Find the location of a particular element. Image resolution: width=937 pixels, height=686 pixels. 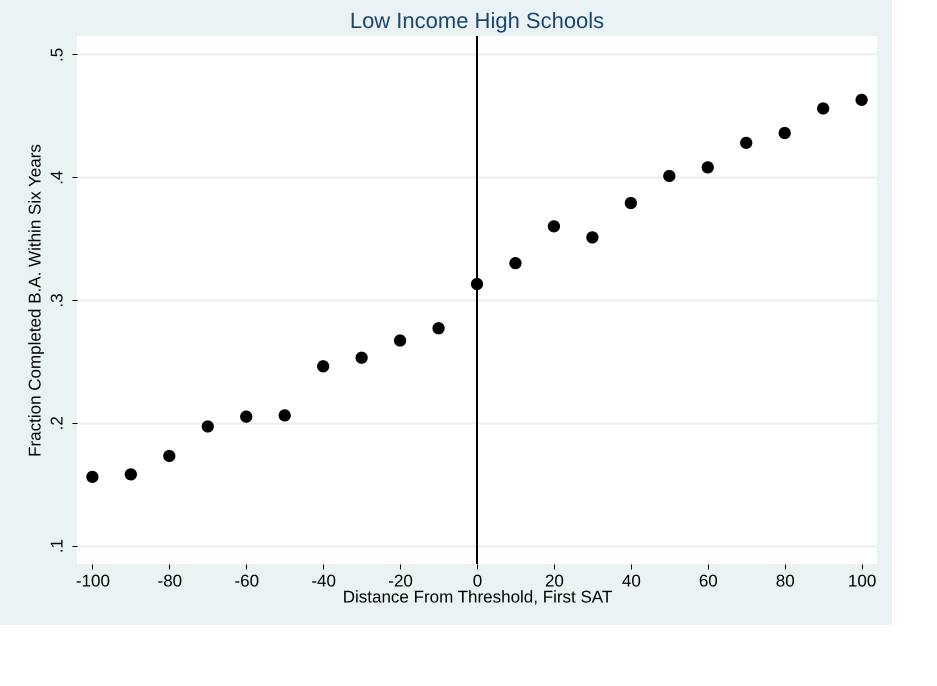

x-tick-label: 0 is located at coordinates (477, 581).